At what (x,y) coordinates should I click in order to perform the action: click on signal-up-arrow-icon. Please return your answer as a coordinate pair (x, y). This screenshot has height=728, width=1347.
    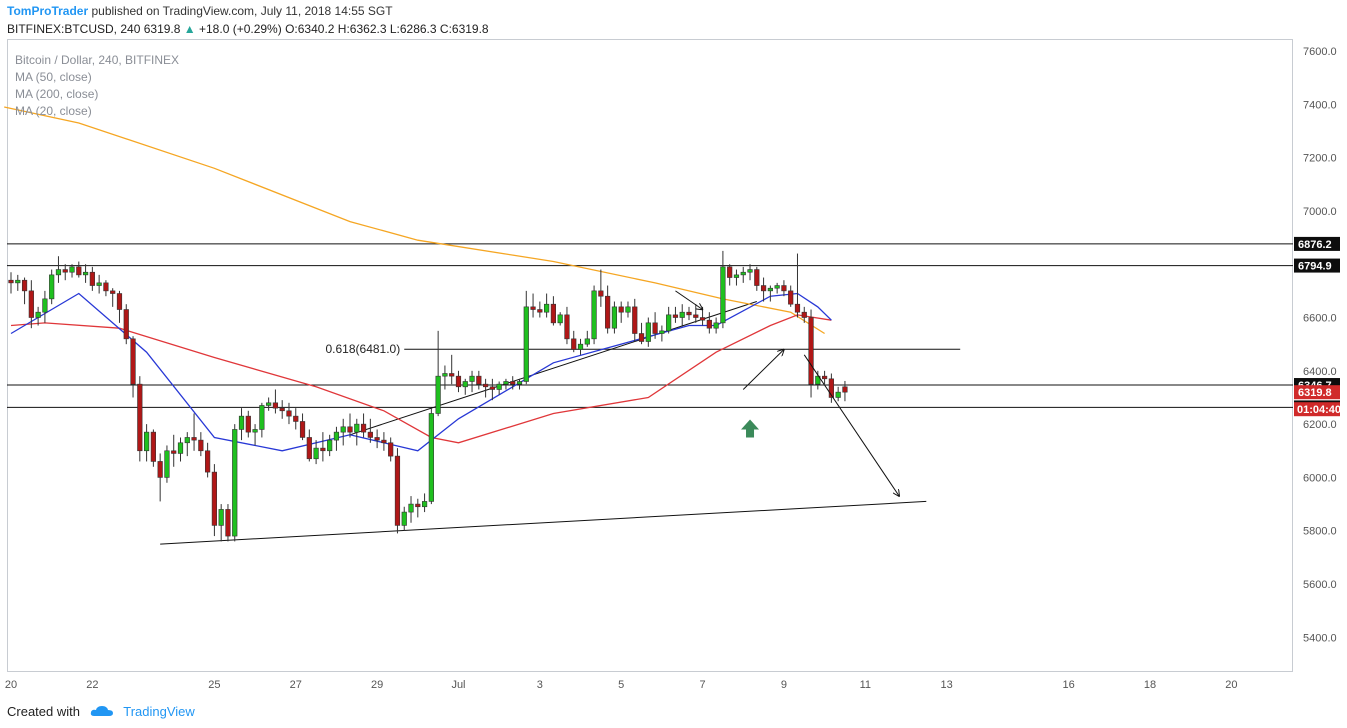
    Looking at the image, I should click on (750, 428).